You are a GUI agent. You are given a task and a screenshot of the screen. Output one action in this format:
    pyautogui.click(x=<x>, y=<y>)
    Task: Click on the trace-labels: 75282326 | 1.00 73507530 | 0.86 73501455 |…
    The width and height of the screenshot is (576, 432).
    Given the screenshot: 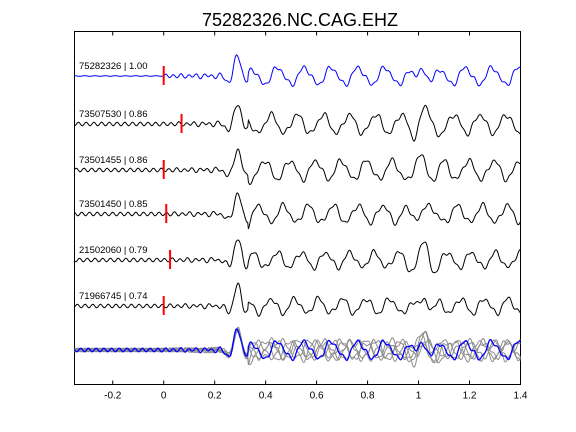 What is the action you would take?
    pyautogui.click(x=113, y=181)
    